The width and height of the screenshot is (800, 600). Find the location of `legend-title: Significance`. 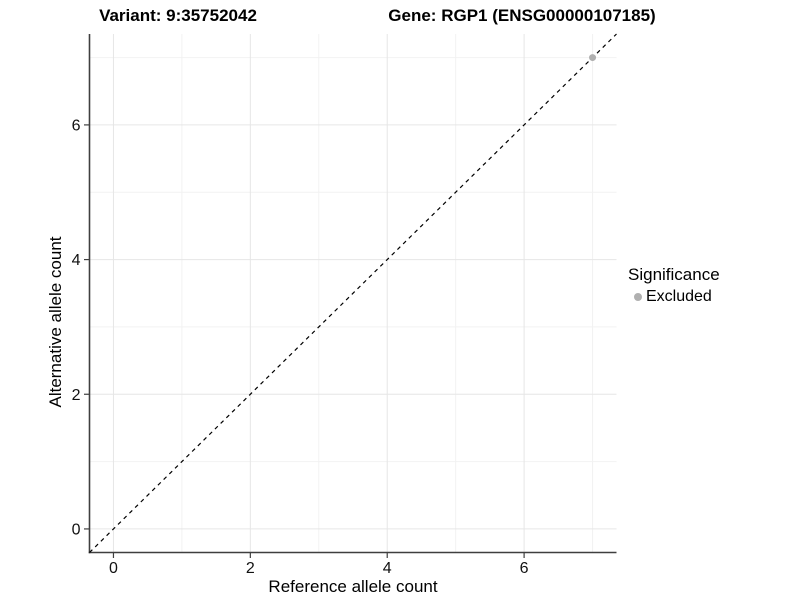

legend-title: Significance is located at coordinates (674, 274).